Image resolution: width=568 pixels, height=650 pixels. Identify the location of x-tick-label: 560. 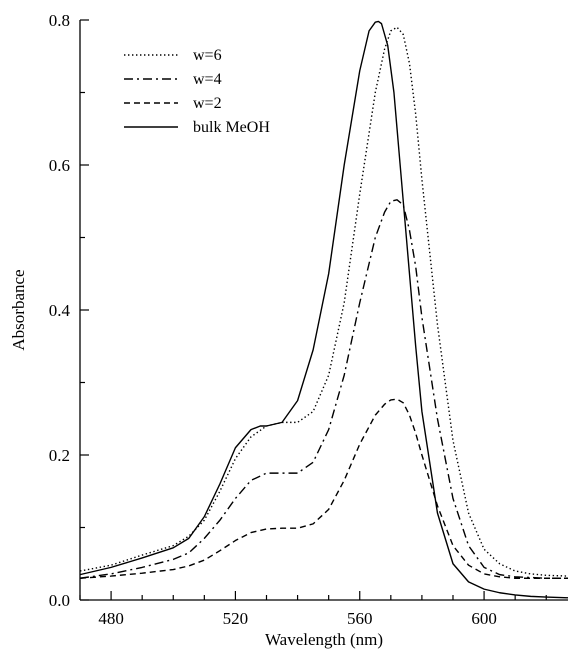
(360, 618).